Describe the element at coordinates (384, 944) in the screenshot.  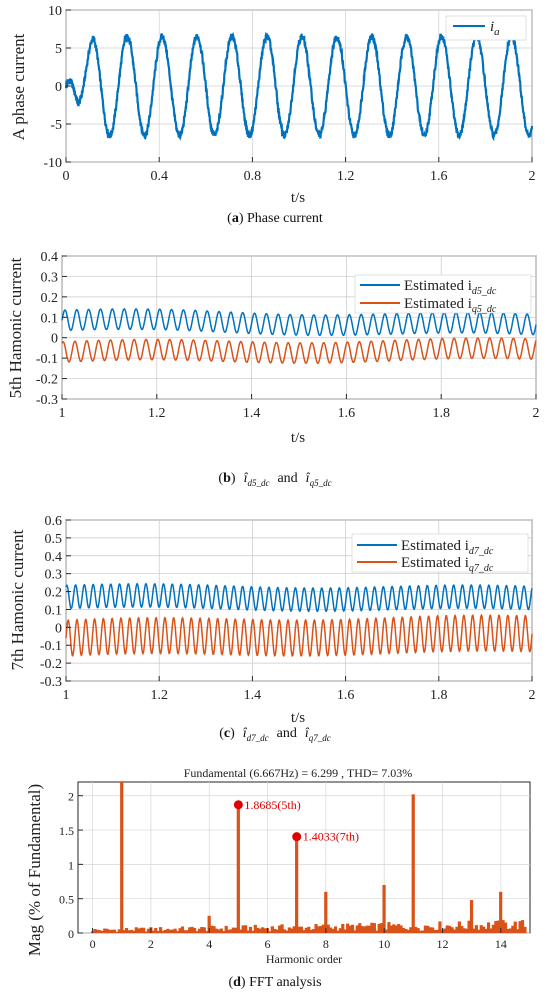
I see `xtick-label-d: 10` at that location.